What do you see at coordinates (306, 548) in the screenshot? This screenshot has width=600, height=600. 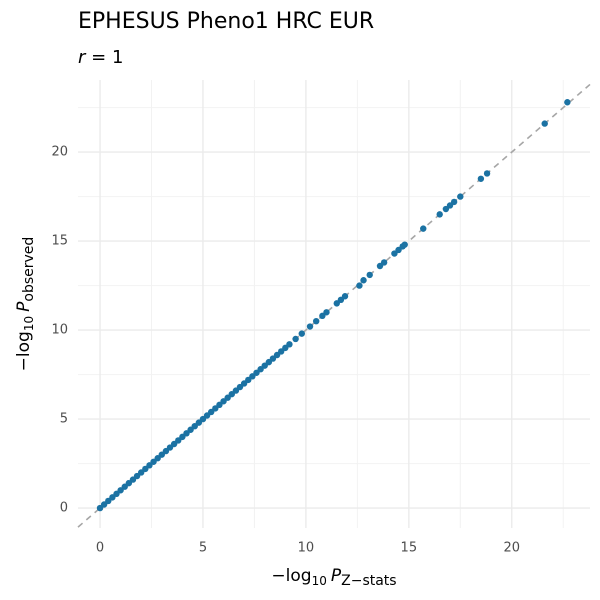 I see `x-tick-label: 10` at bounding box center [306, 548].